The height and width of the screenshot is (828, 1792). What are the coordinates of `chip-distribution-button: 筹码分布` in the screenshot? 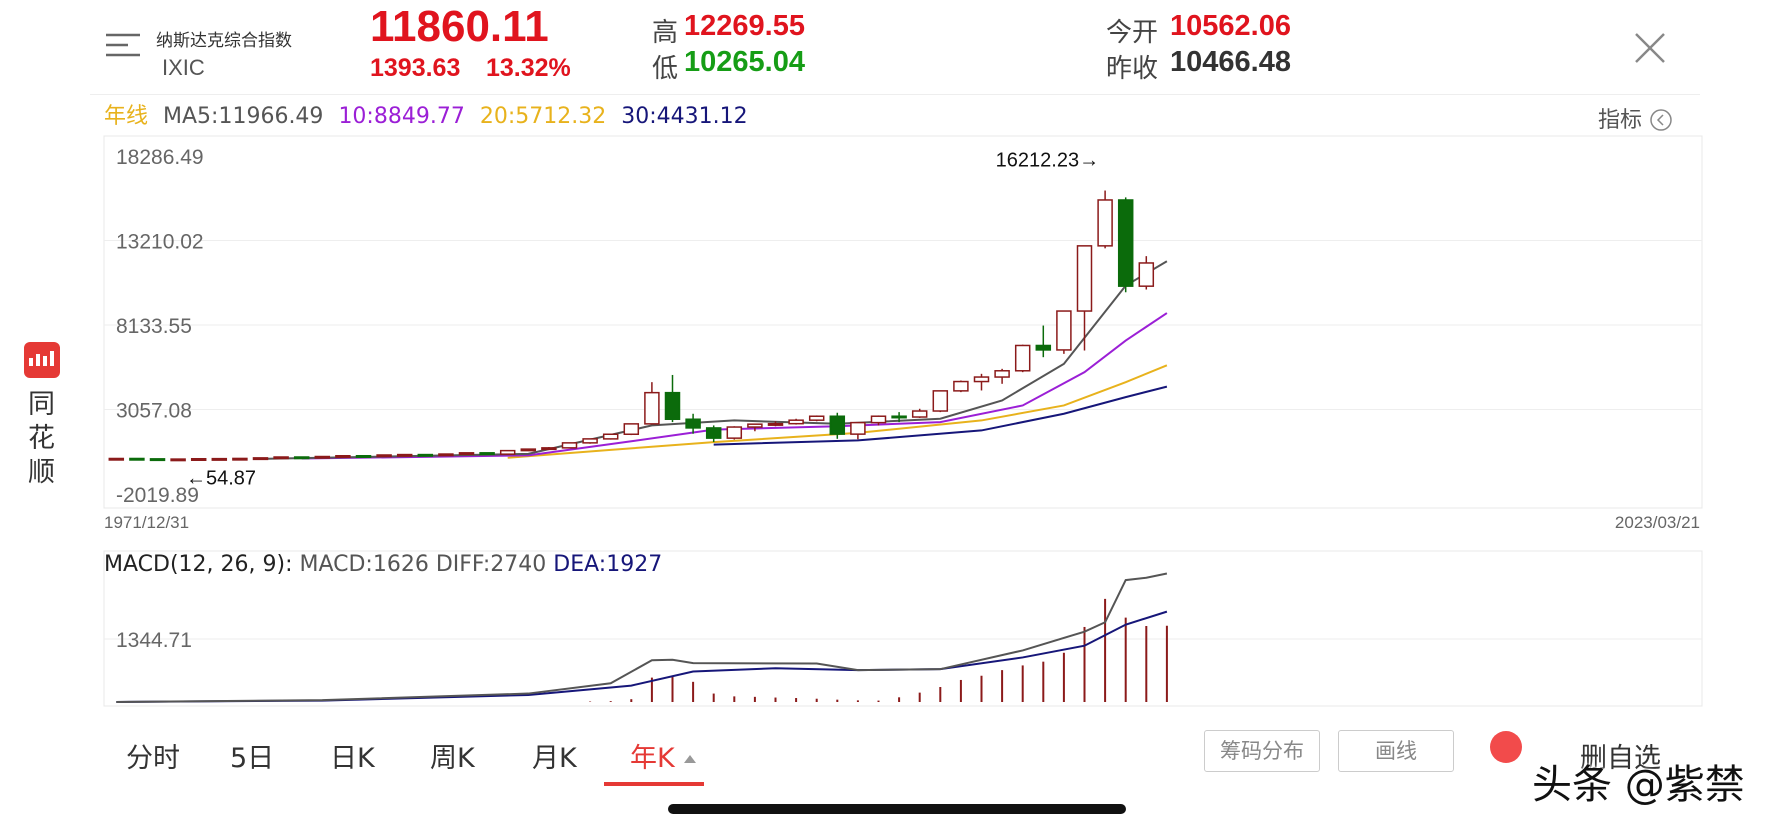 It's located at (1262, 751).